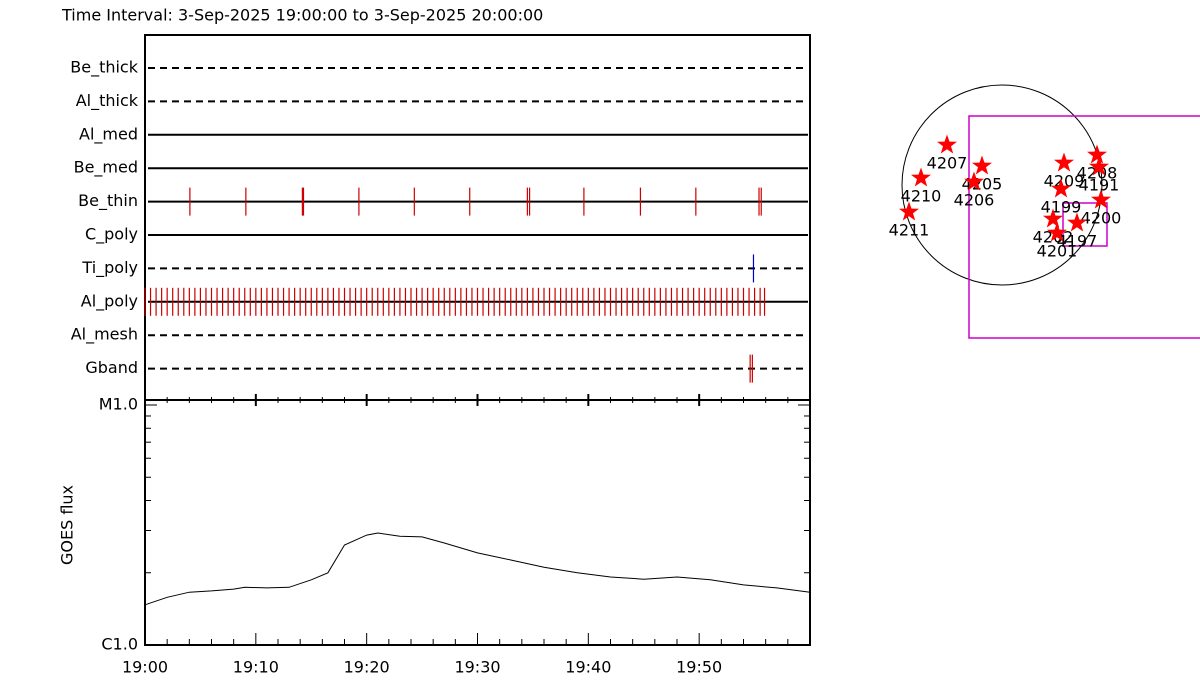 Image resolution: width=1200 pixels, height=700 pixels. I want to click on fov-box, so click(1084, 227).